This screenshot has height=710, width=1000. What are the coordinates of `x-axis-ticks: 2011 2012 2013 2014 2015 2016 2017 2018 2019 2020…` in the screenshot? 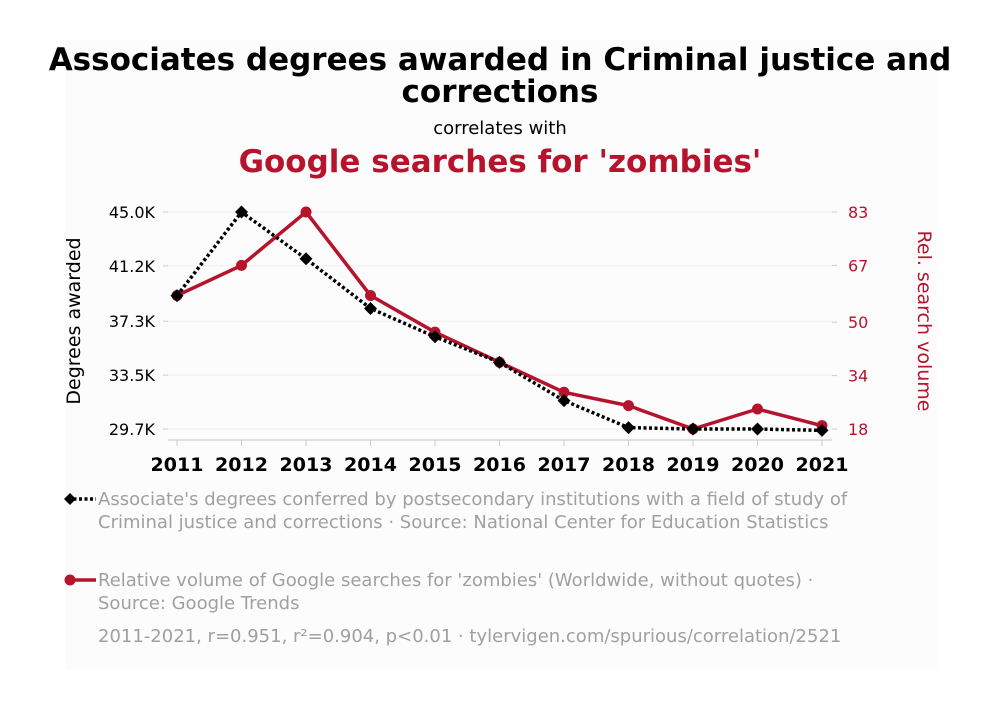 It's located at (500, 458).